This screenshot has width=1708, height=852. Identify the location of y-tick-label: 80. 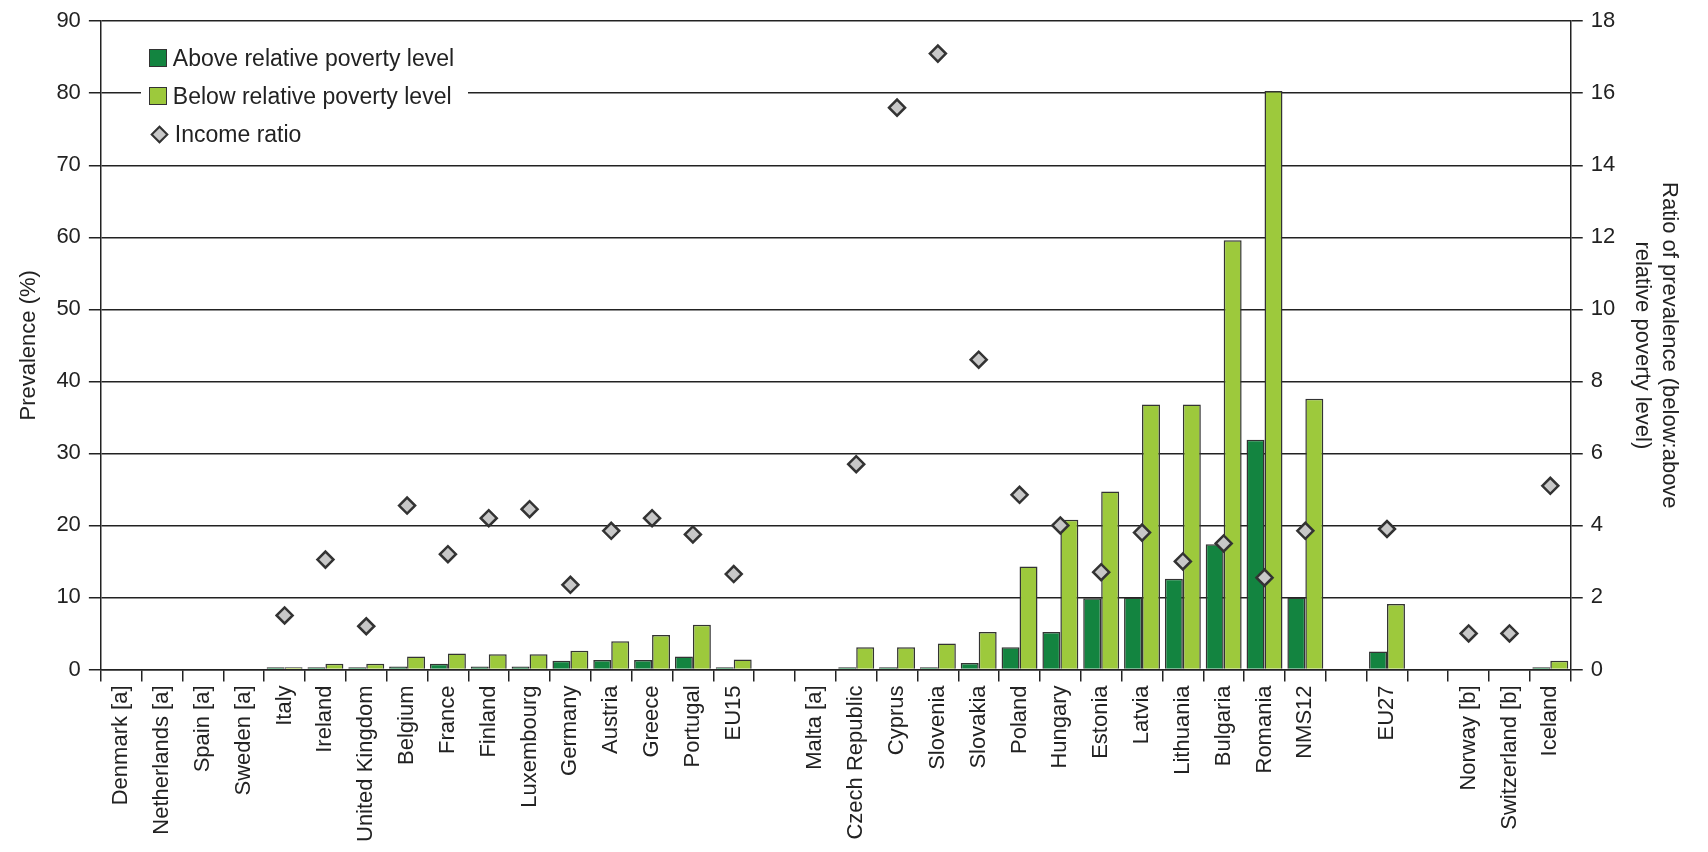
(68, 92).